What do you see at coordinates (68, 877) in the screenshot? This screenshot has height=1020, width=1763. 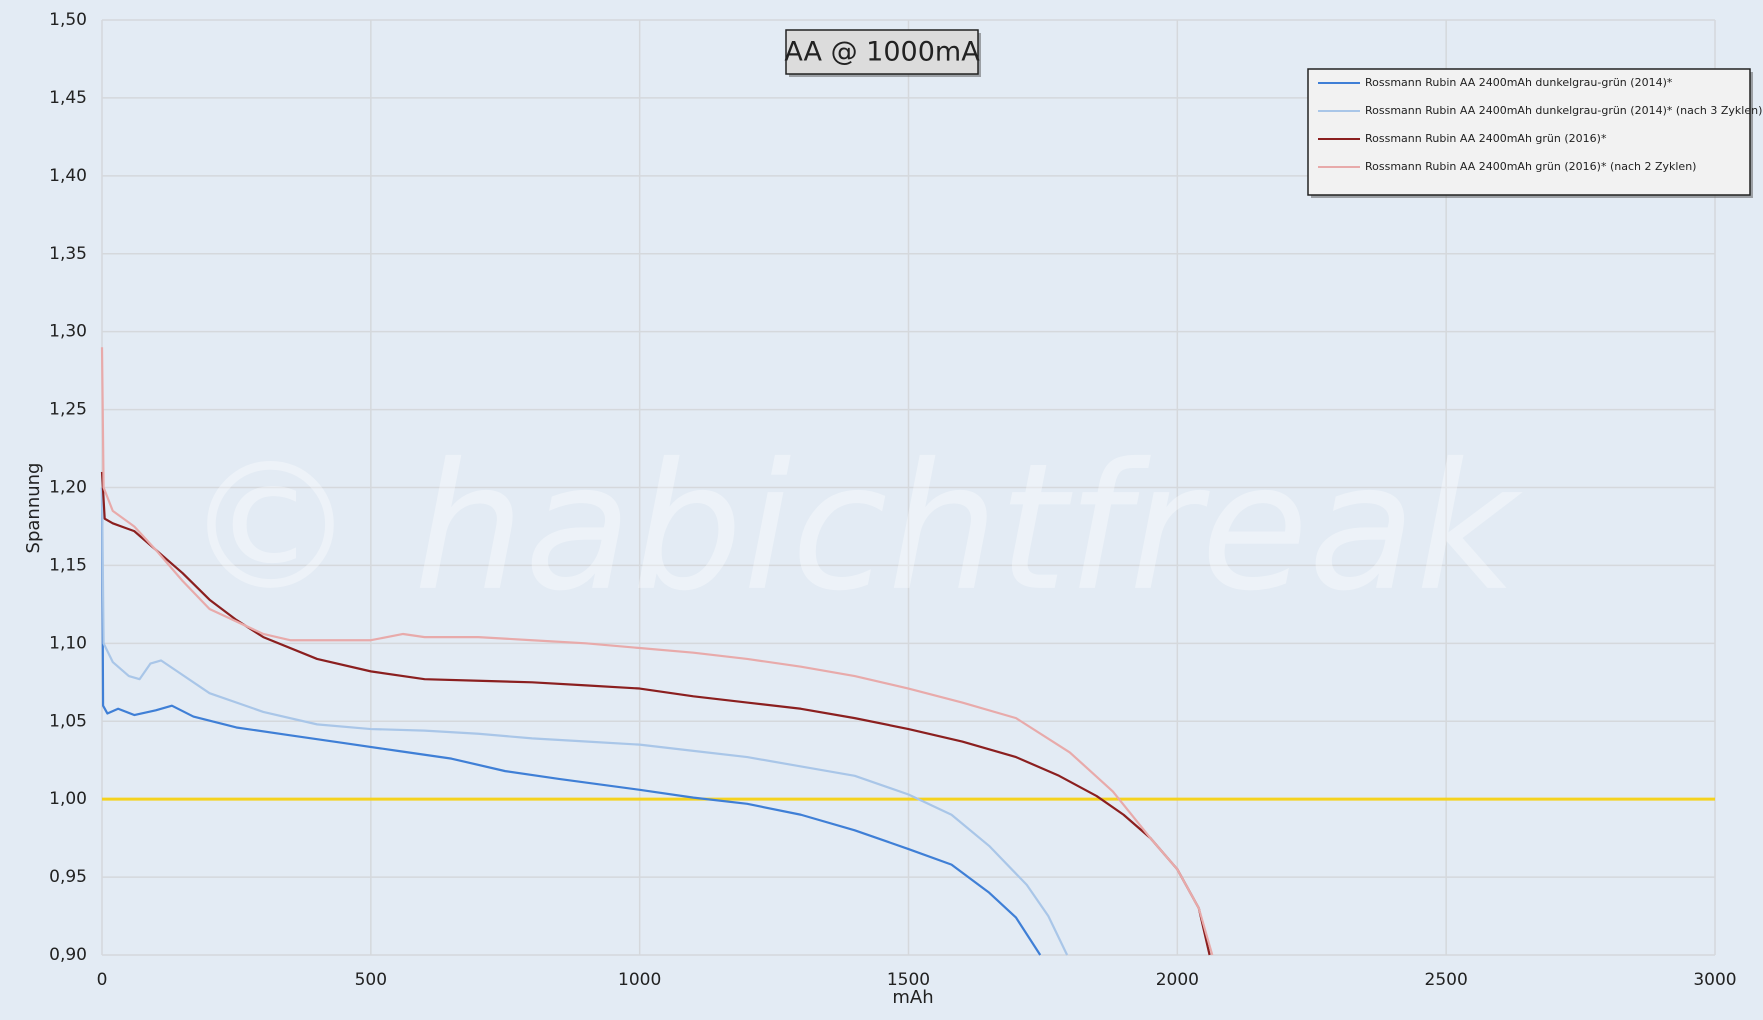 I see `y-tick-label: 0,95` at bounding box center [68, 877].